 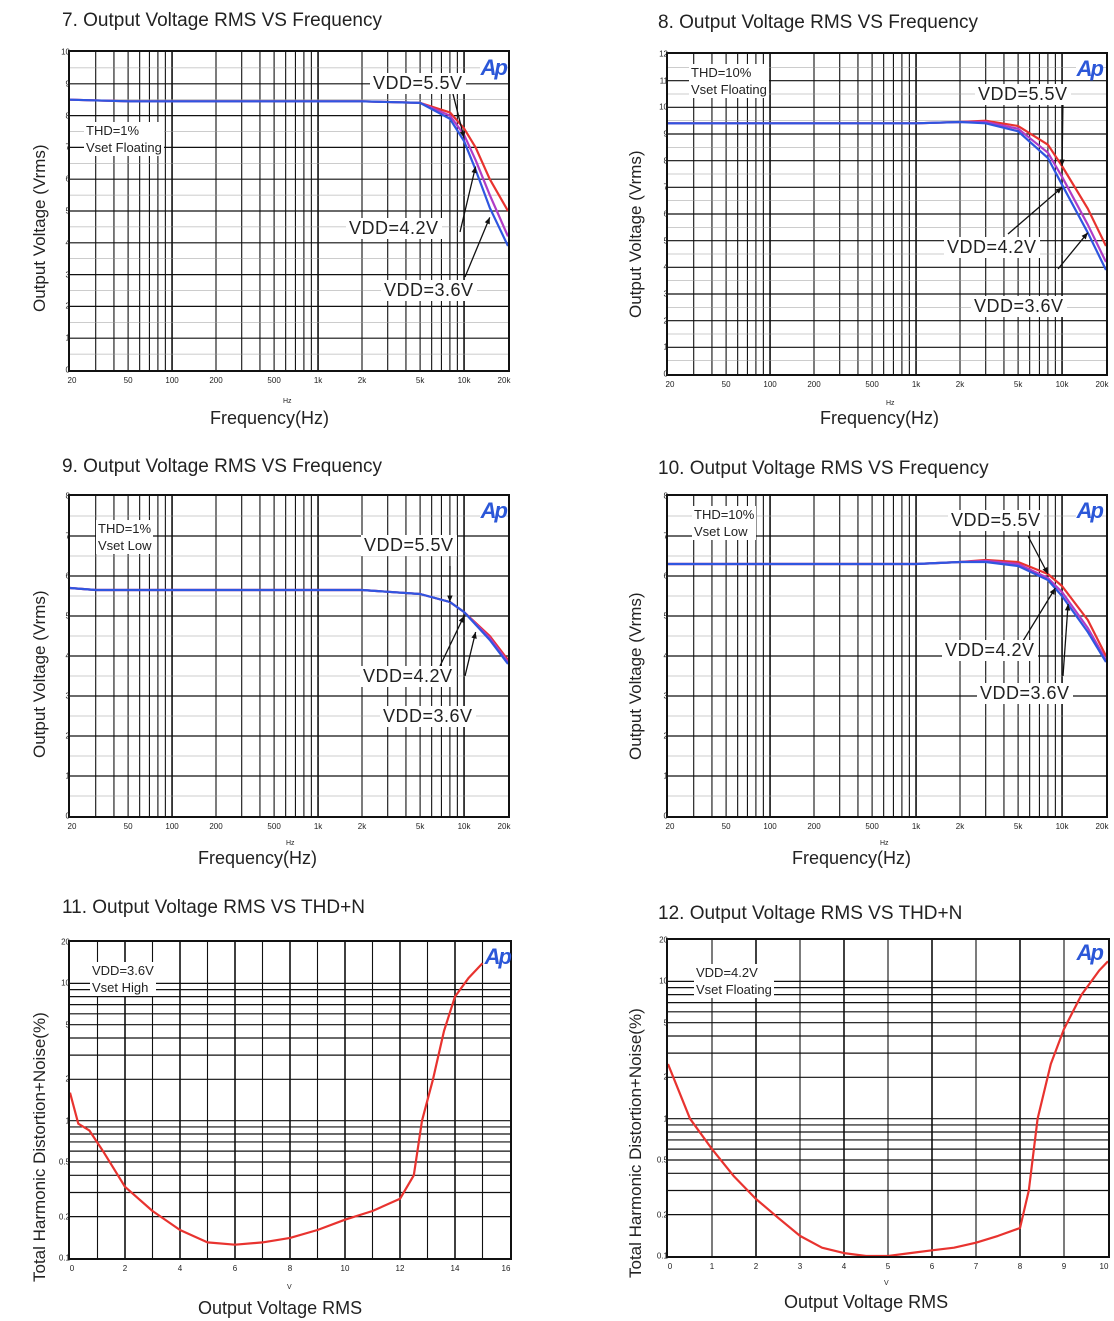 What do you see at coordinates (729, 81) in the screenshot?
I see `condition-note: THD=10% Vset Floating` at bounding box center [729, 81].